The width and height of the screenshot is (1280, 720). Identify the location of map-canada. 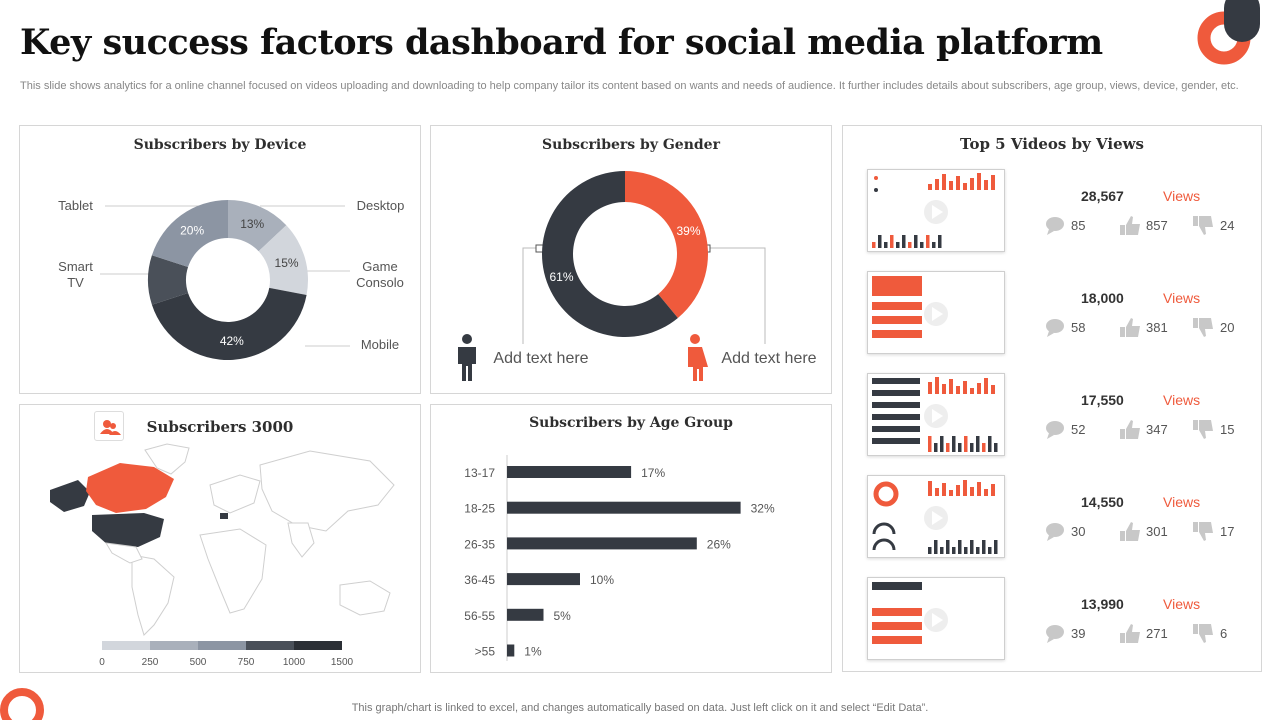
(130, 488).